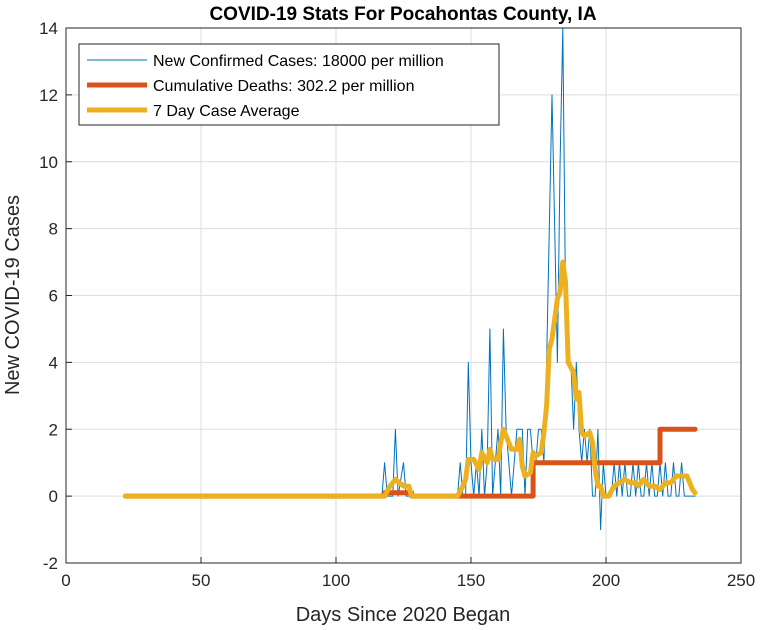  What do you see at coordinates (13, 295) in the screenshot?
I see `y-axis-label: New COVID-19 Cases` at bounding box center [13, 295].